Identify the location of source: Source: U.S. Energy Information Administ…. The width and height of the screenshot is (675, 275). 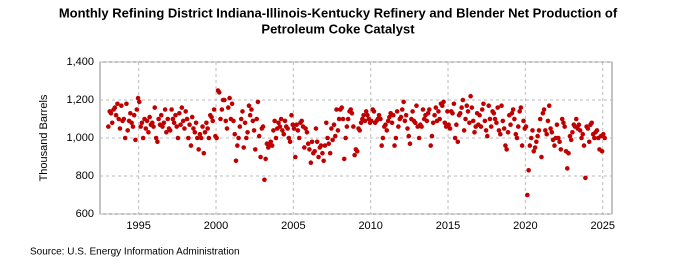
(135, 252).